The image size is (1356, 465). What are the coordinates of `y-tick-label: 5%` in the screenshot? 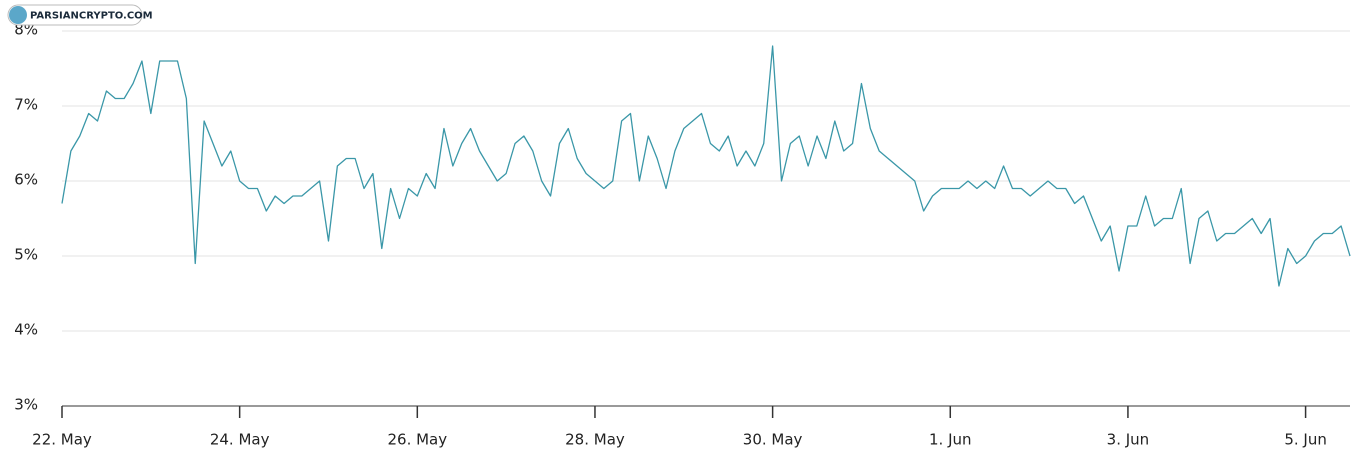 It's located at (26, 255).